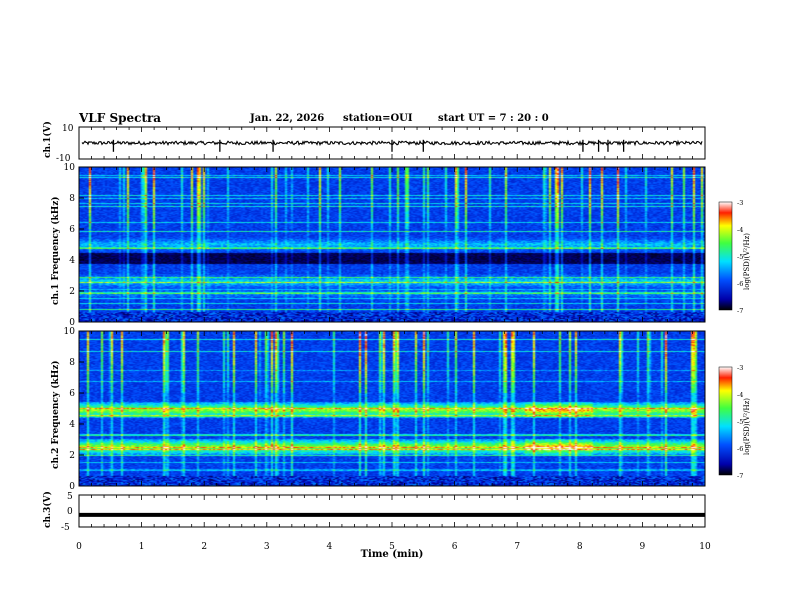 The width and height of the screenshot is (792, 612). Describe the element at coordinates (374, 142) in the screenshot. I see `ch1-panel: 10 -10 ch.1(V)` at that location.